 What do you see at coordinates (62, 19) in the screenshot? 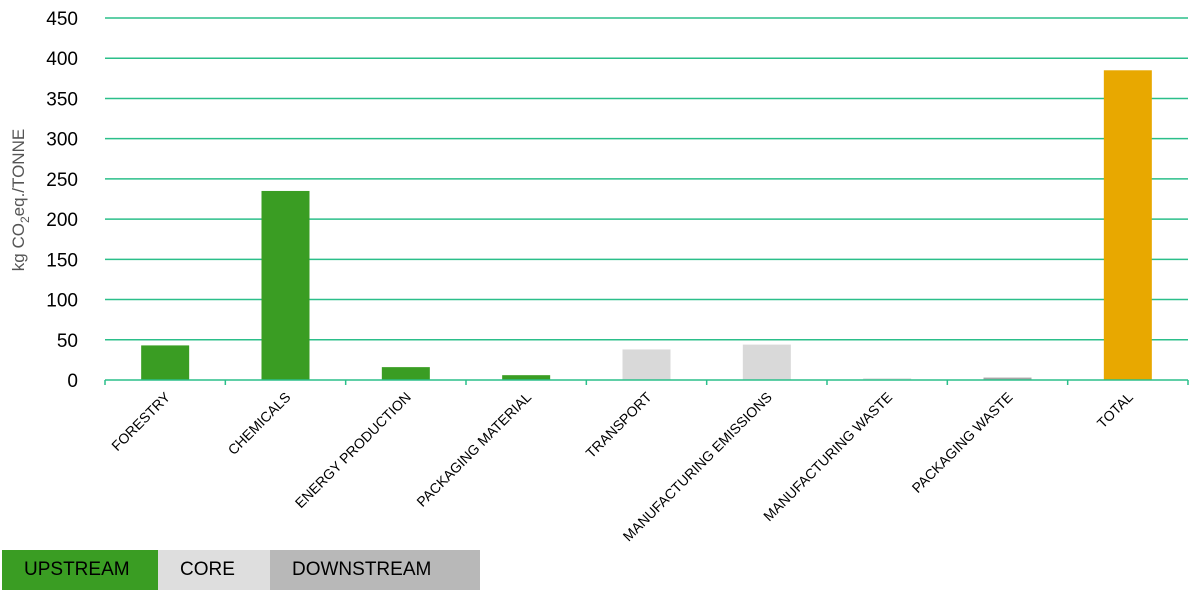
I see `y-tick-label: 450` at bounding box center [62, 19].